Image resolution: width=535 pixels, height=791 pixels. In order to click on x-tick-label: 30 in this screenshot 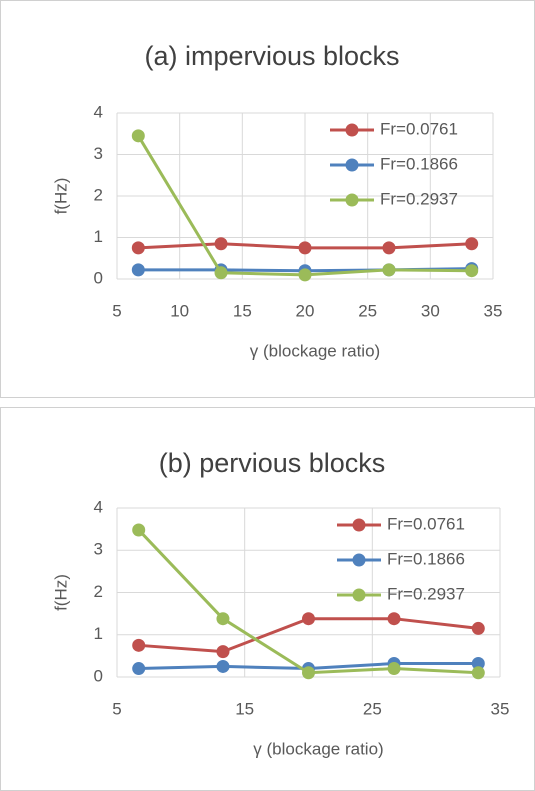, I will do `click(430, 310)`.